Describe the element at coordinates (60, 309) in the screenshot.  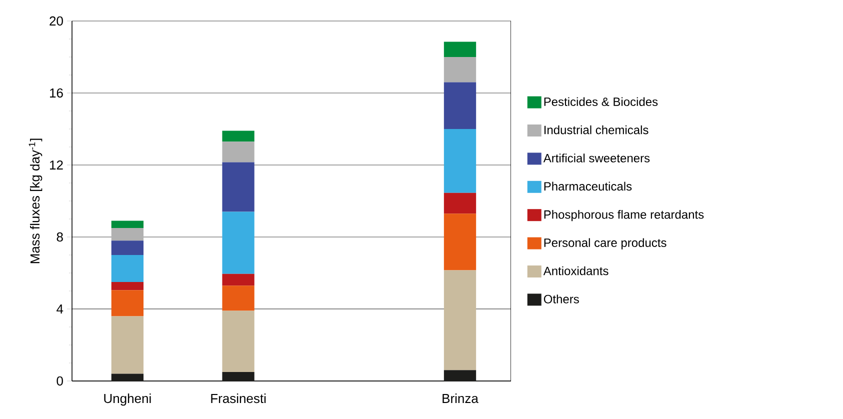
I see `y-tick-label: 4` at that location.